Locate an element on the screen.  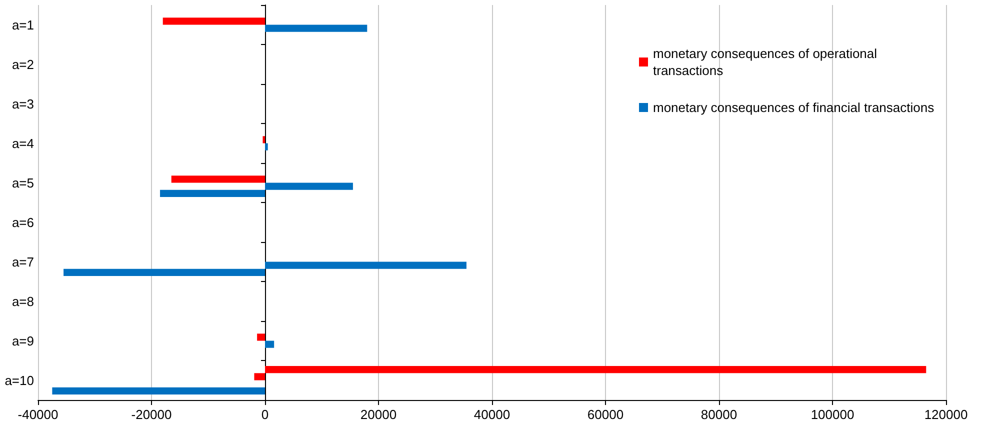
x-tick-label: 60000 is located at coordinates (605, 414).